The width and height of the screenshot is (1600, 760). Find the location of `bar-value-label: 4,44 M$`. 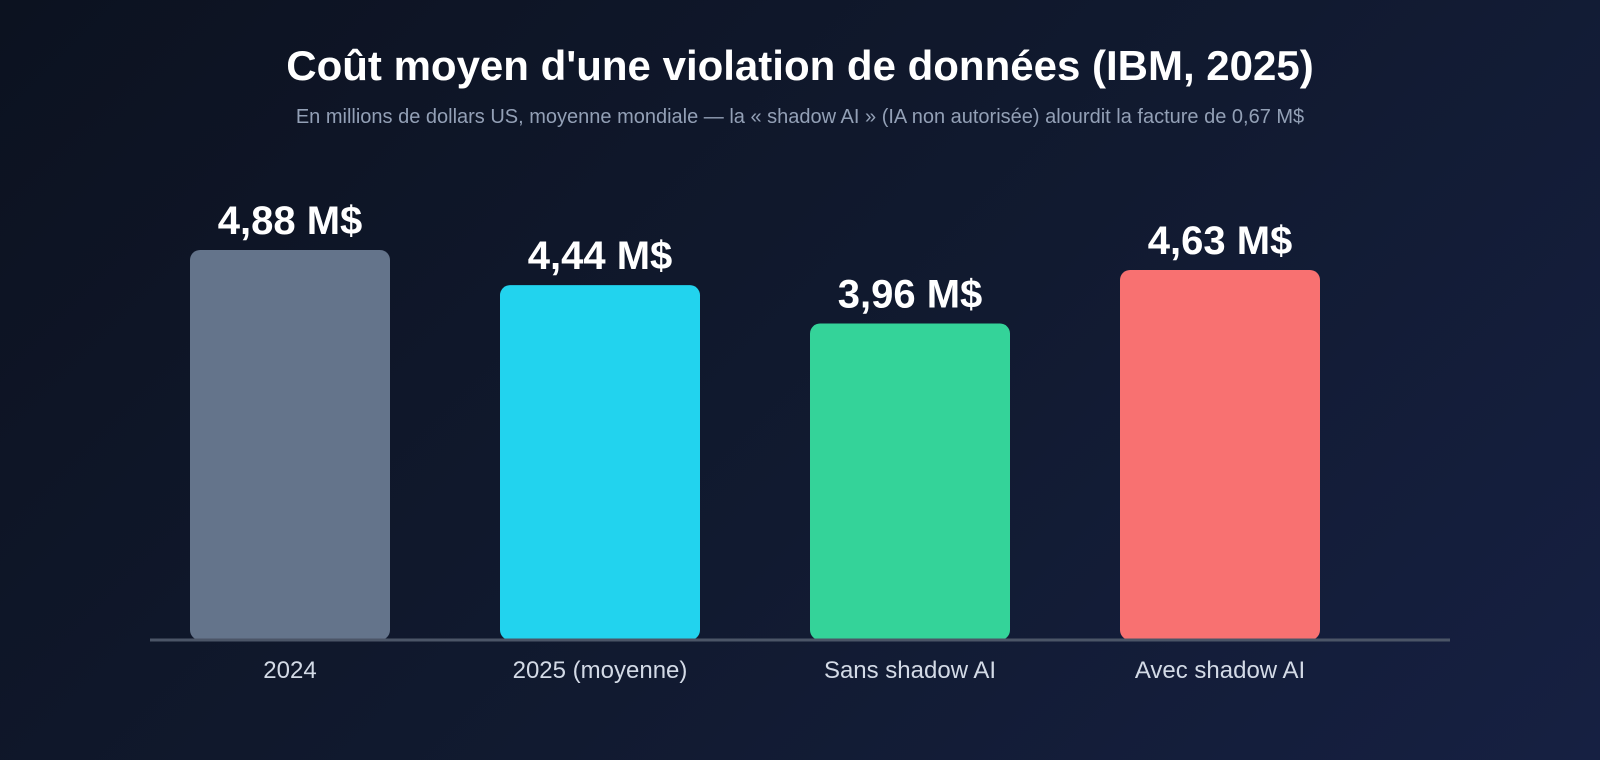

bar-value-label: 4,44 M$ is located at coordinates (600, 256).